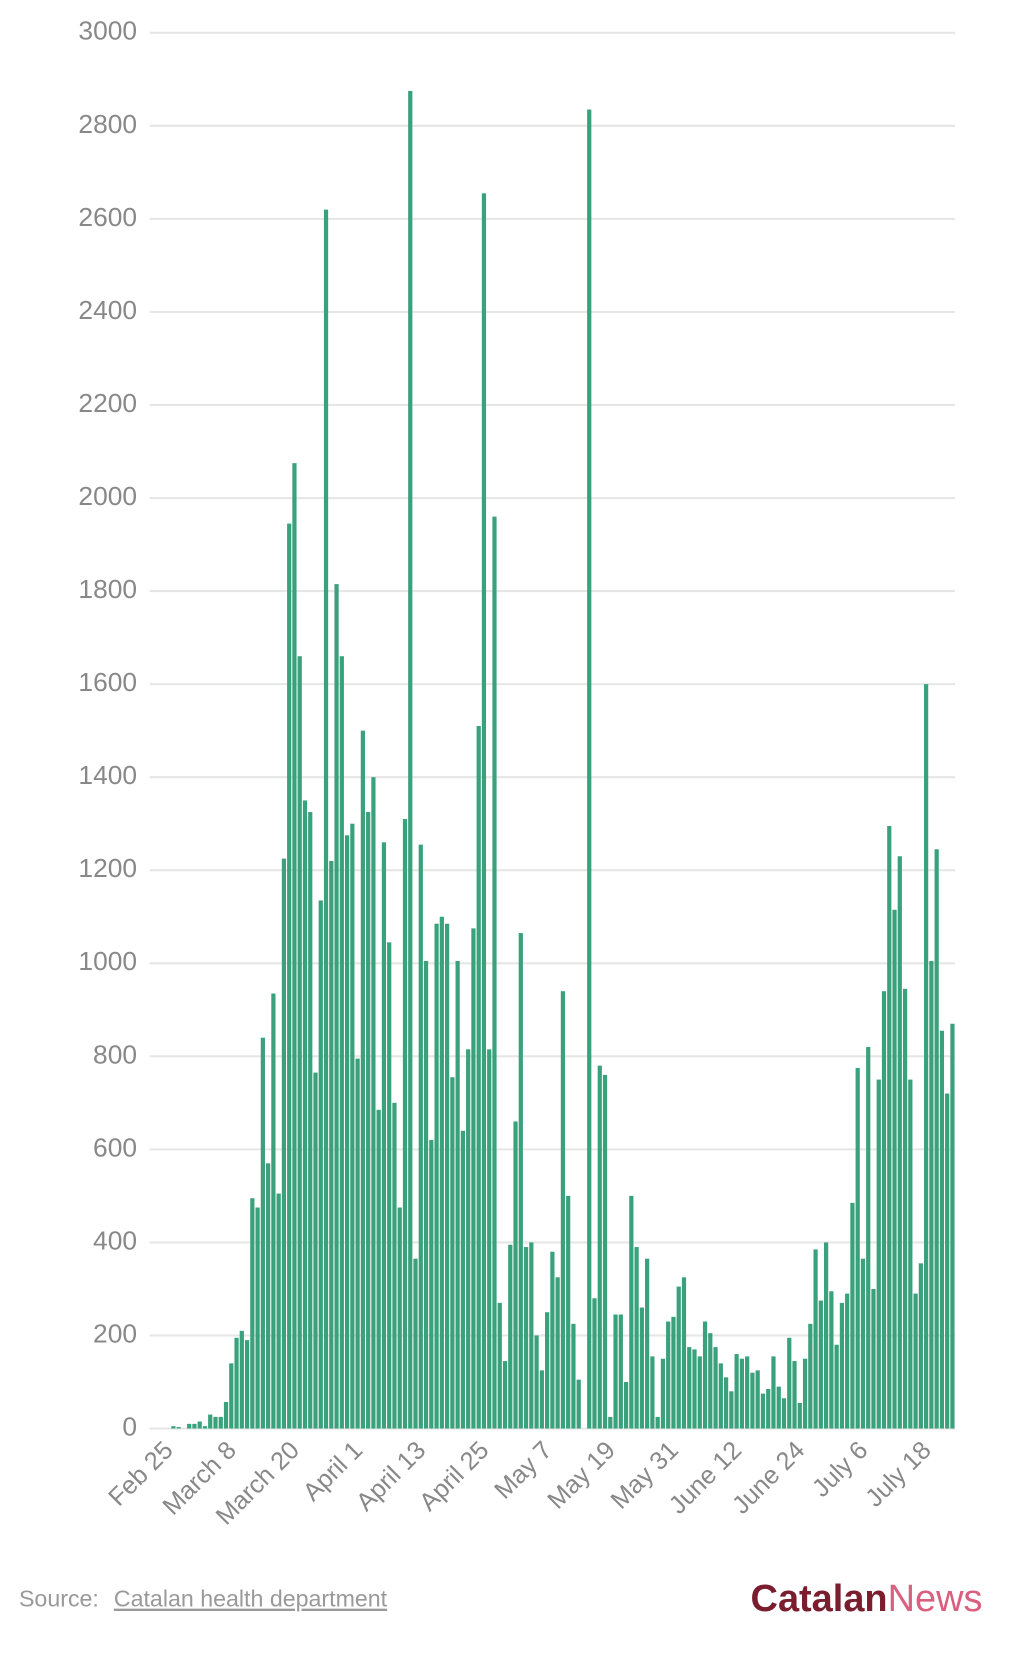 This screenshot has width=1012, height=1655. I want to click on y-tick-label: 2600, so click(107, 217).